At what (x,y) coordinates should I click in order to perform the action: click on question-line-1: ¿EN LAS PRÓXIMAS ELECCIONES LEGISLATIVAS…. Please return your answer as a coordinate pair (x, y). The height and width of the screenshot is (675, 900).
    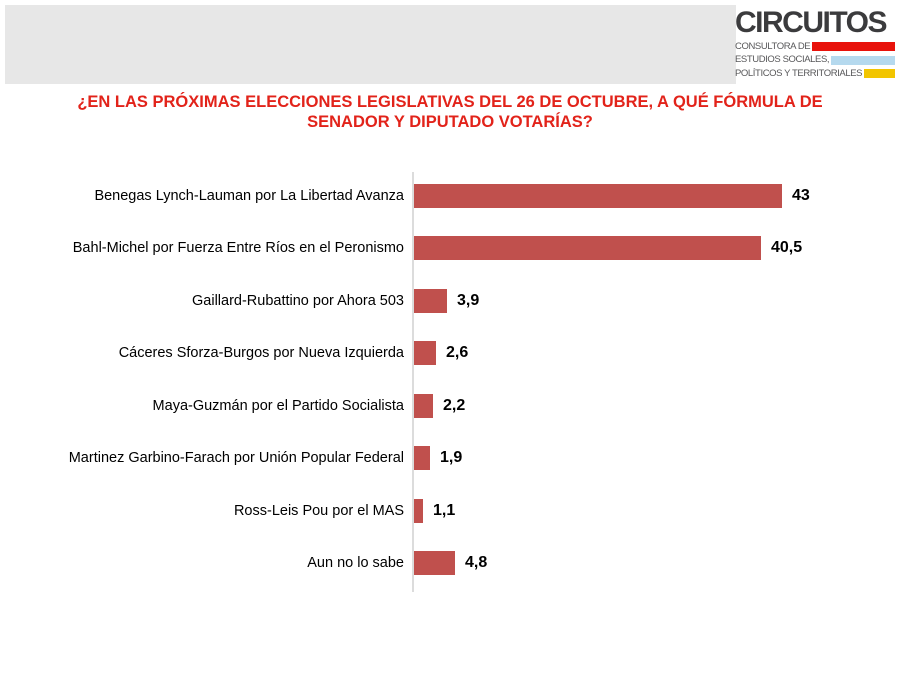
    Looking at the image, I should click on (450, 102).